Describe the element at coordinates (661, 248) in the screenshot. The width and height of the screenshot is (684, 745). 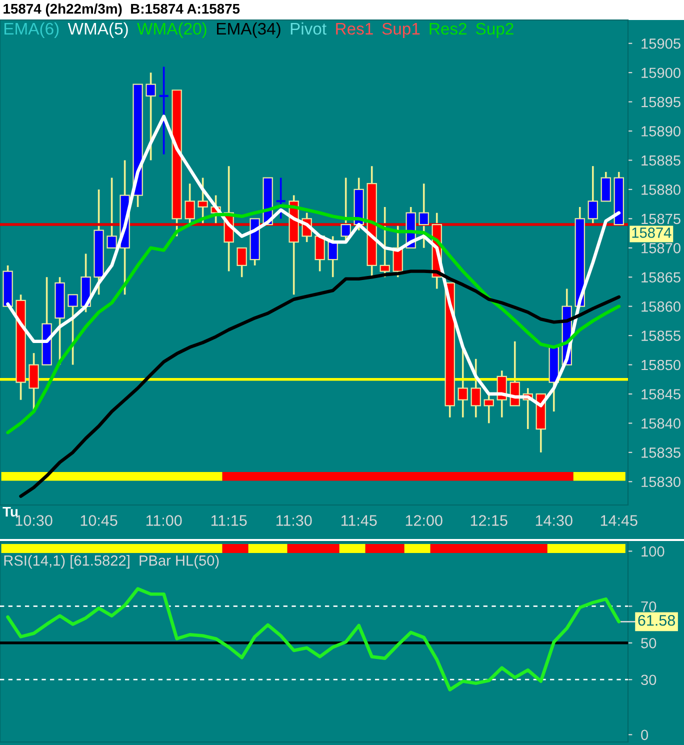
I see `y-tick-label: 15870` at that location.